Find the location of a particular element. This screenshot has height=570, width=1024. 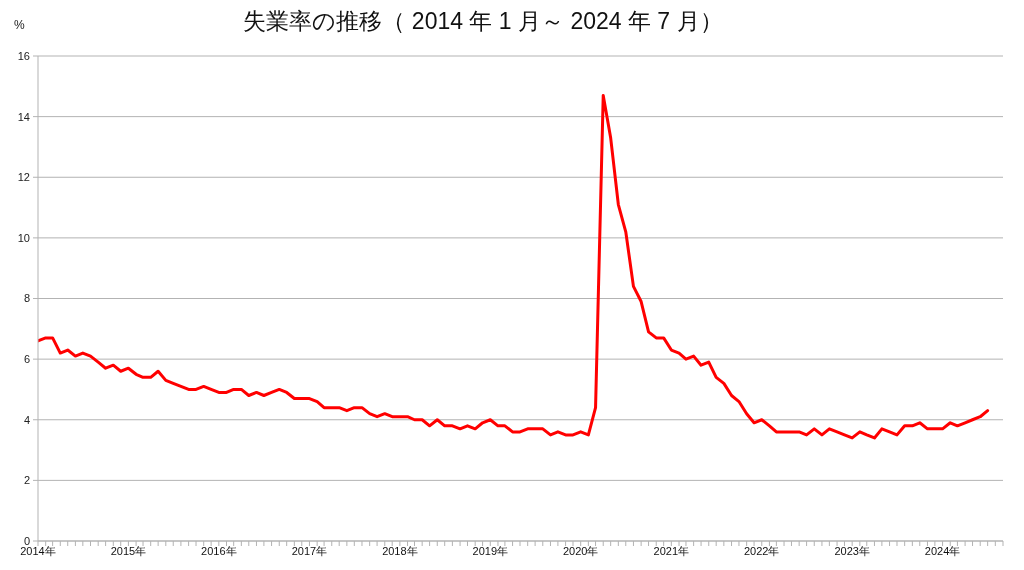

x-tick-label: 2015年 is located at coordinates (128, 550).